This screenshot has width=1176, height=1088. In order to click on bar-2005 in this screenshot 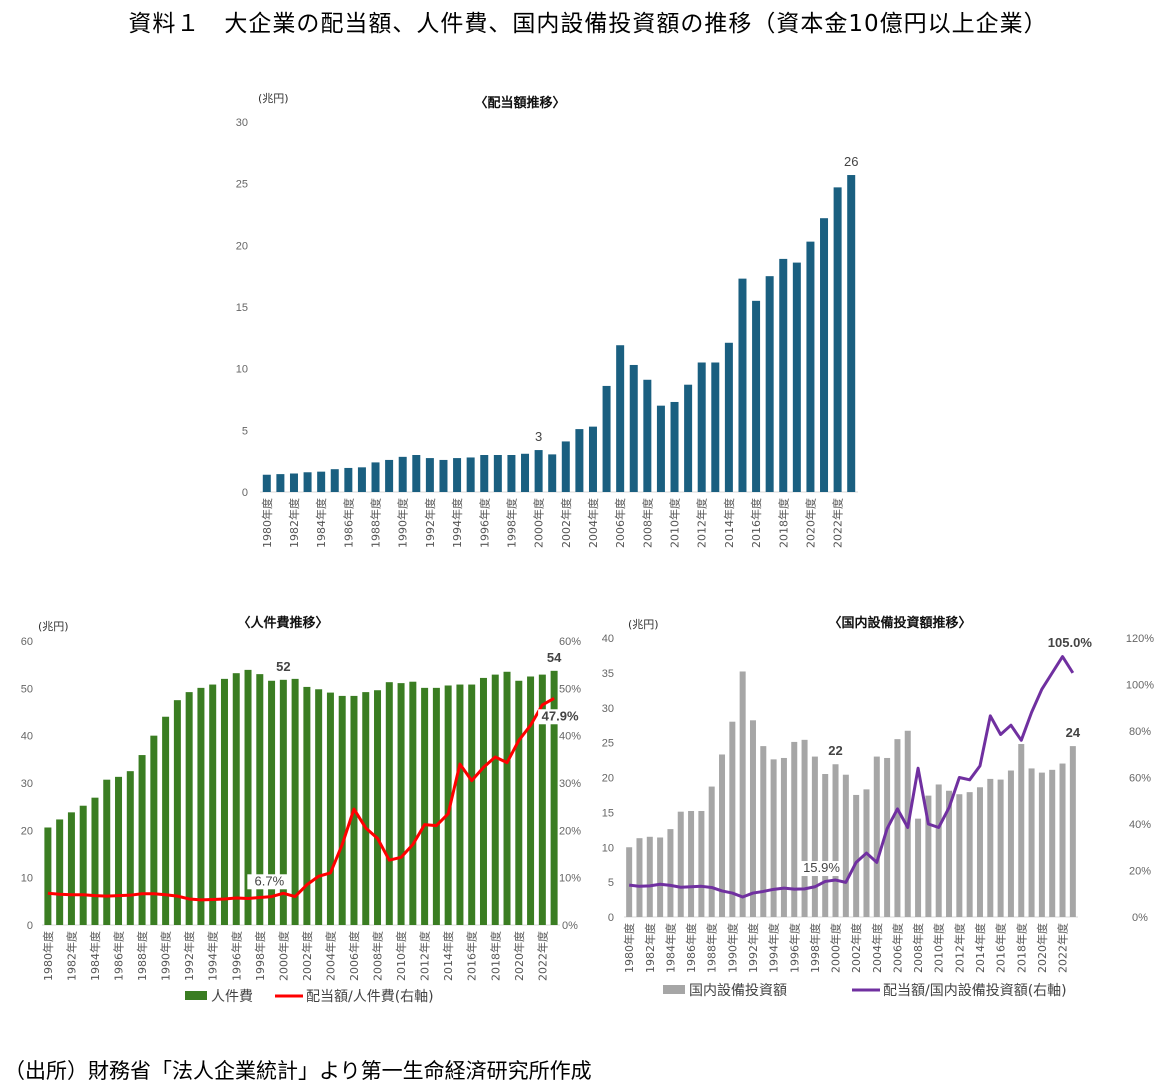, I will do `click(887, 837)`.